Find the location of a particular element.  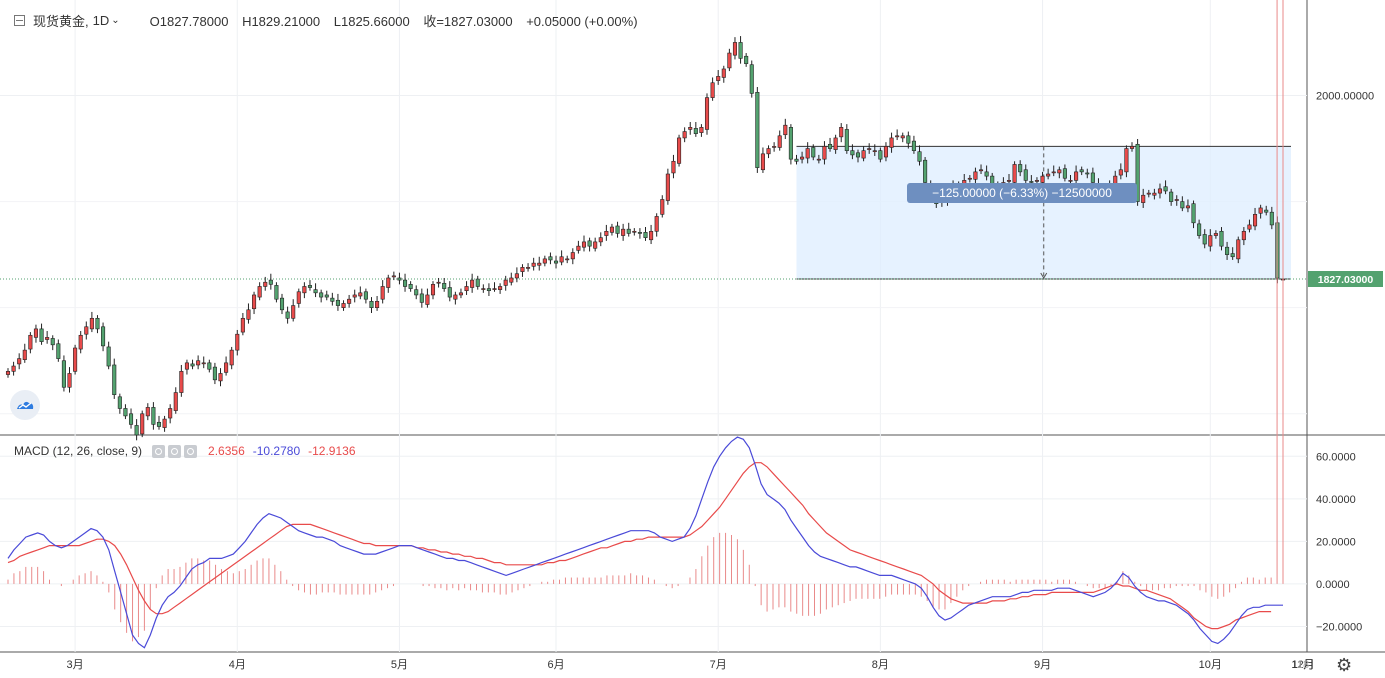

time-tick-label: 3月 is located at coordinates (75, 665).